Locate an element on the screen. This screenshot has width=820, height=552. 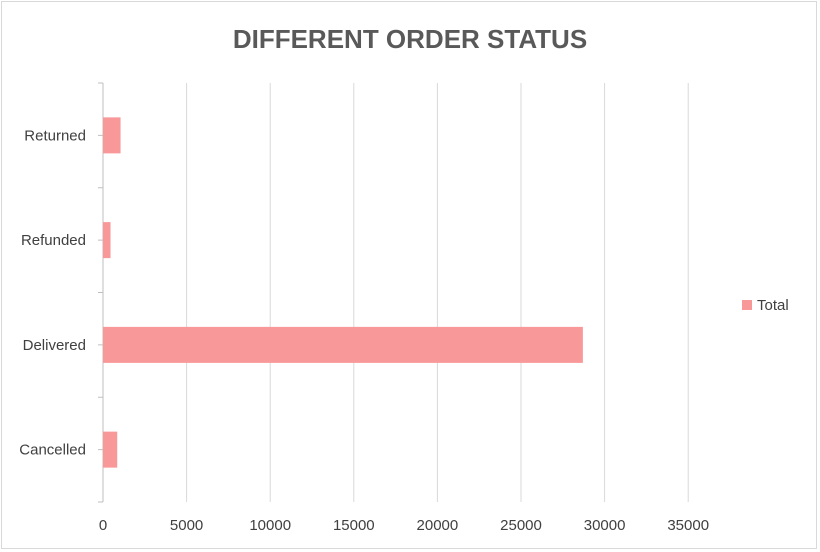
x-tick-label: 30000 is located at coordinates (605, 525).